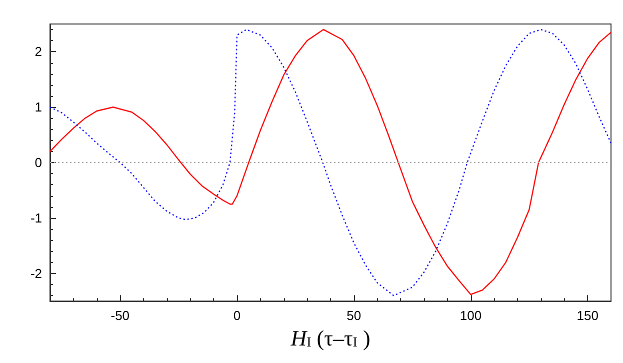  I want to click on y-tick-label: 2, so click(38, 52).